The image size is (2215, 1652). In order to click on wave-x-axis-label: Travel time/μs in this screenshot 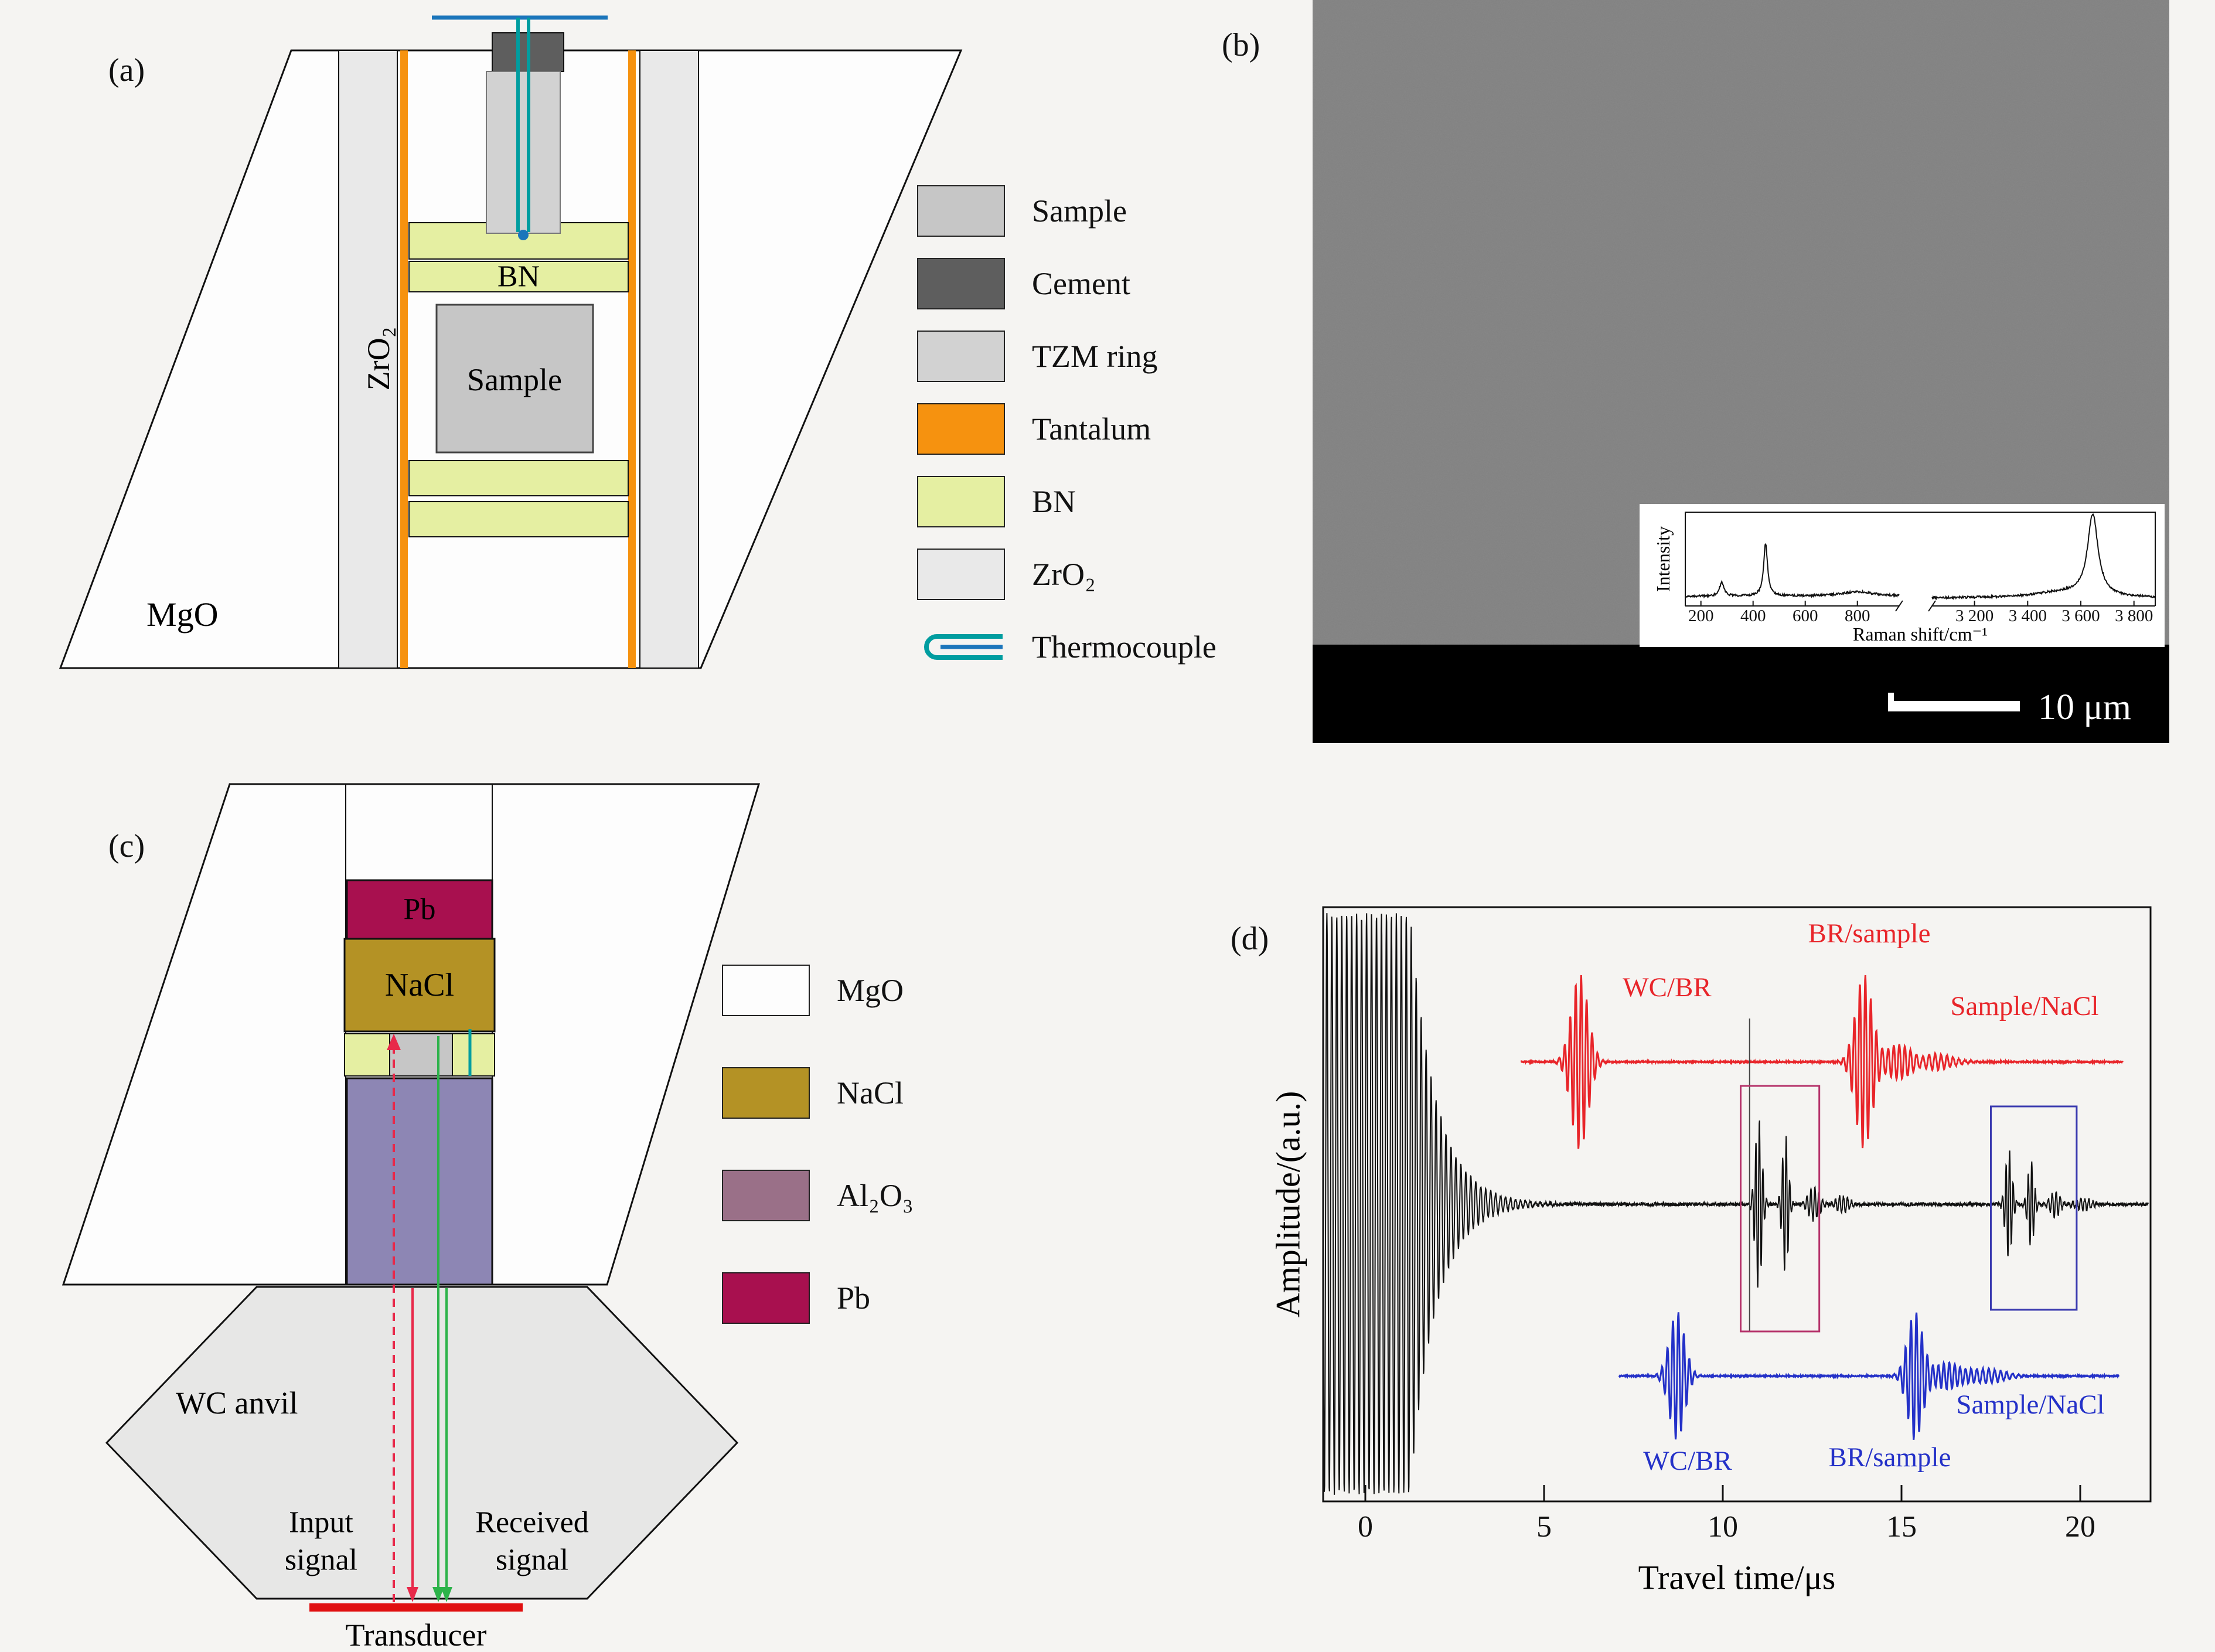, I will do `click(1737, 1578)`.